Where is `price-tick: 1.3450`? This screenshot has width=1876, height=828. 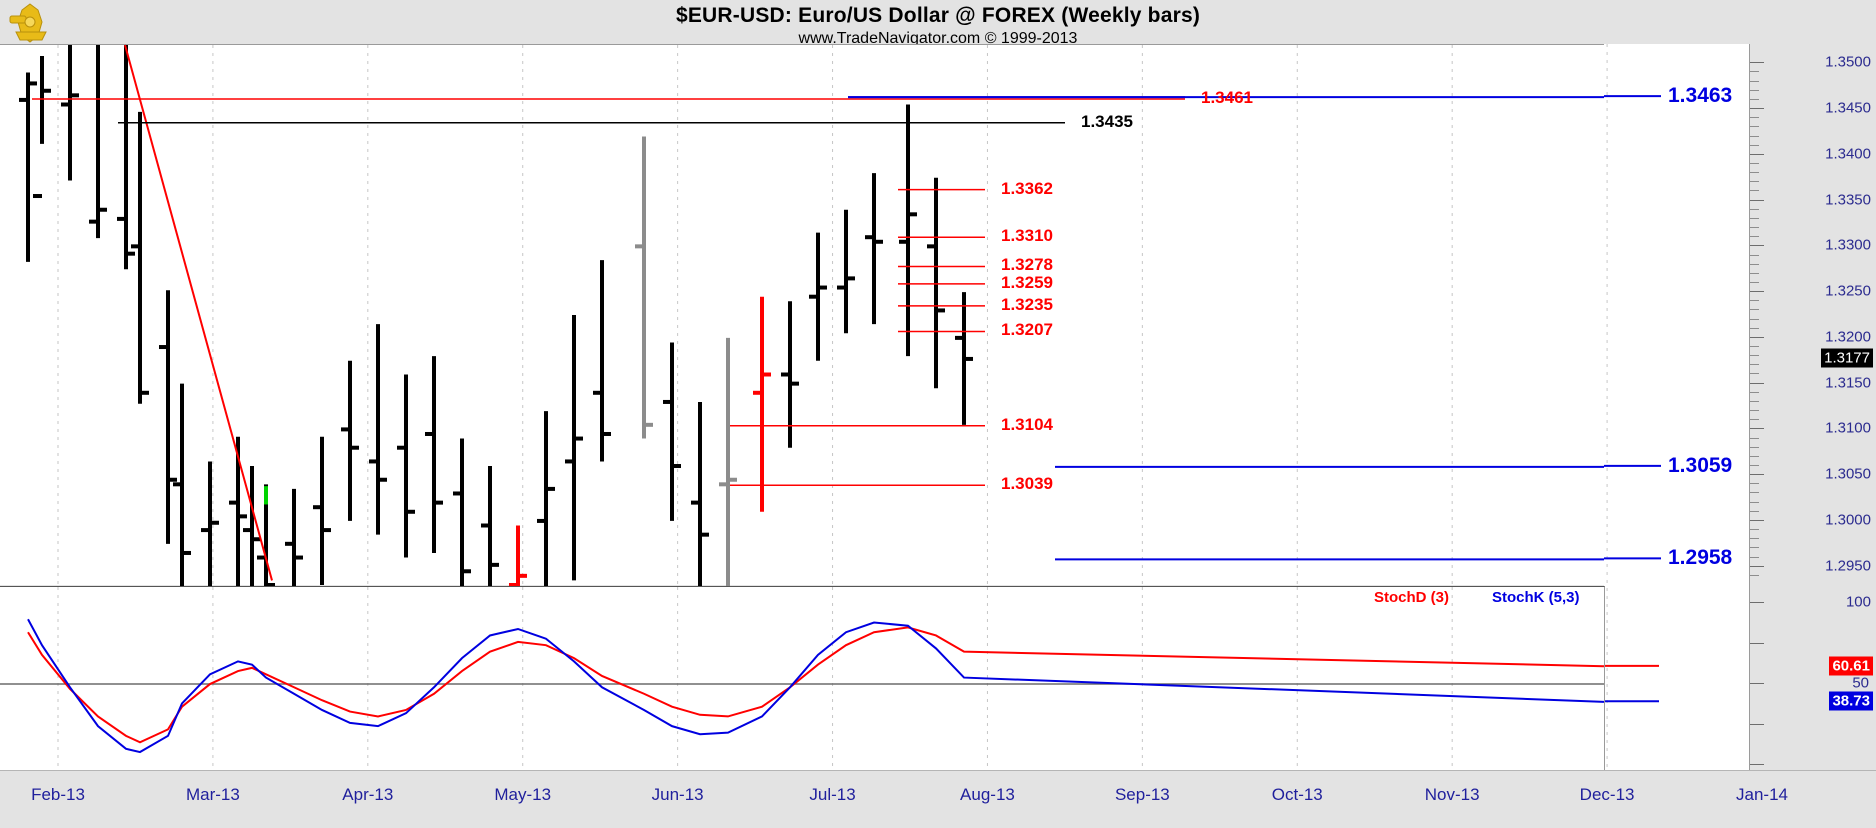 price-tick: 1.3450 is located at coordinates (1848, 108).